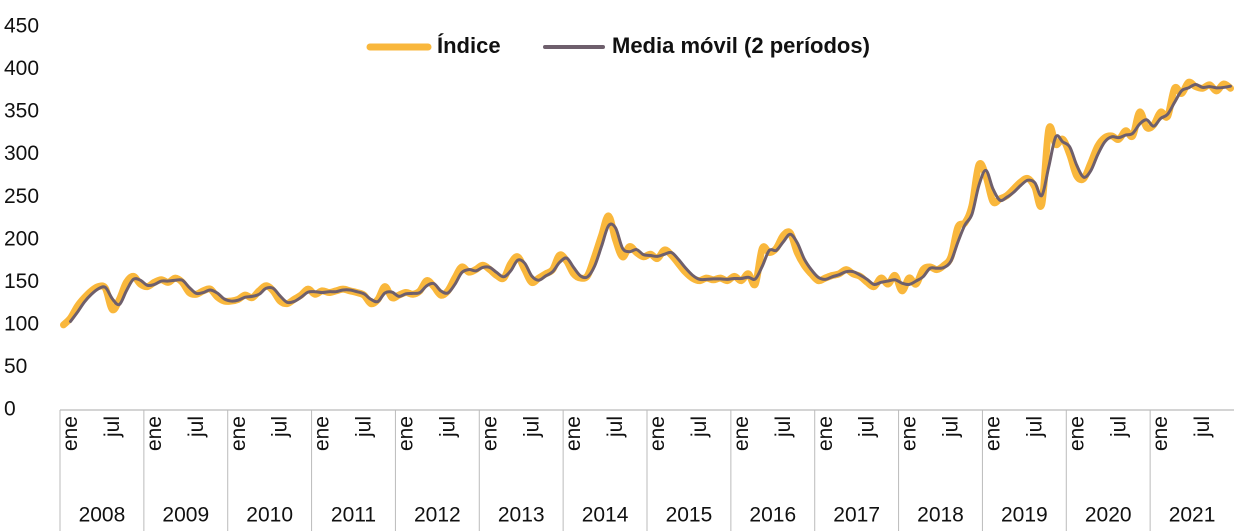 This screenshot has height=531, width=1234. What do you see at coordinates (21, 281) in the screenshot?
I see `y-tick-label: 150` at bounding box center [21, 281].